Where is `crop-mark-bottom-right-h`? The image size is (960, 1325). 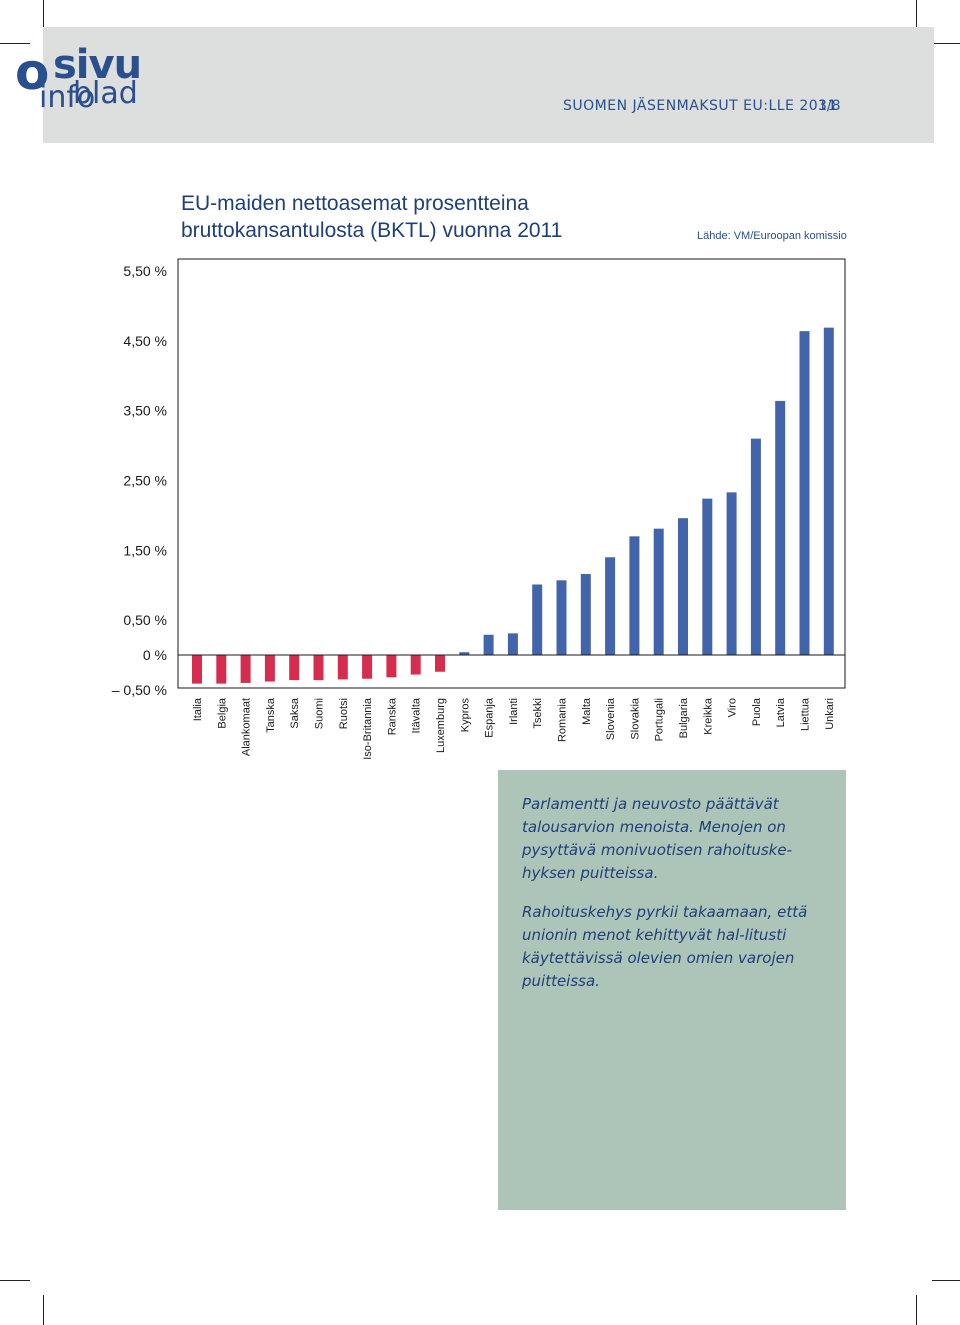 crop-mark-bottom-right-h is located at coordinates (946, 1280).